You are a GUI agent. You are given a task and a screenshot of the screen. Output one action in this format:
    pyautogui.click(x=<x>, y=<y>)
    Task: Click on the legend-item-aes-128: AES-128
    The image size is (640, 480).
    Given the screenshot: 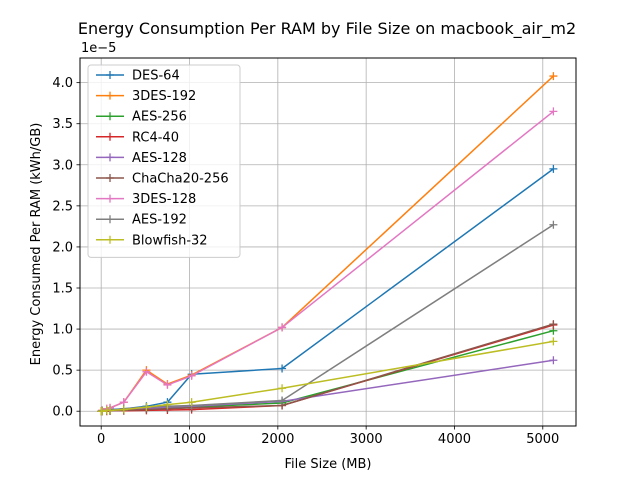 What is the action you would take?
    pyautogui.click(x=141, y=158)
    